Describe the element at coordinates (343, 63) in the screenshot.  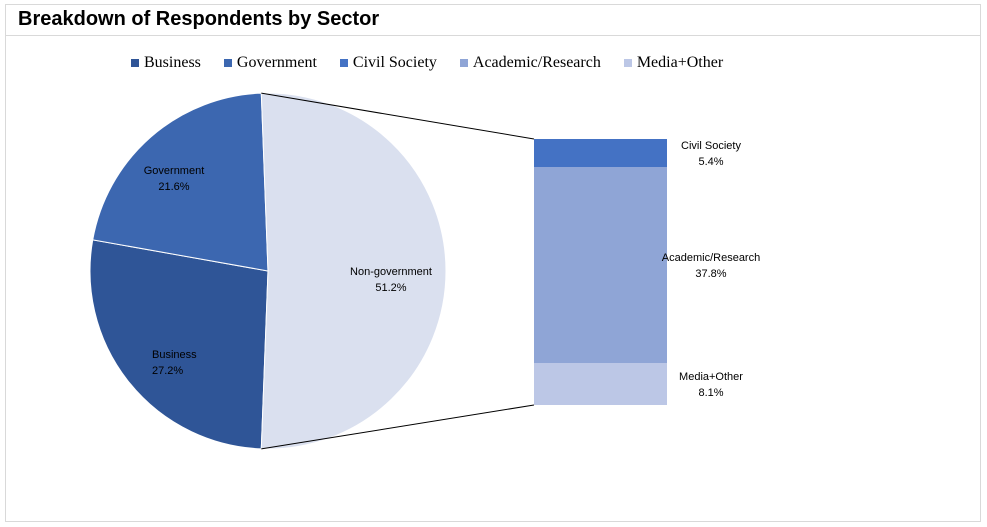
I see `legend-swatch-civil-society` at that location.